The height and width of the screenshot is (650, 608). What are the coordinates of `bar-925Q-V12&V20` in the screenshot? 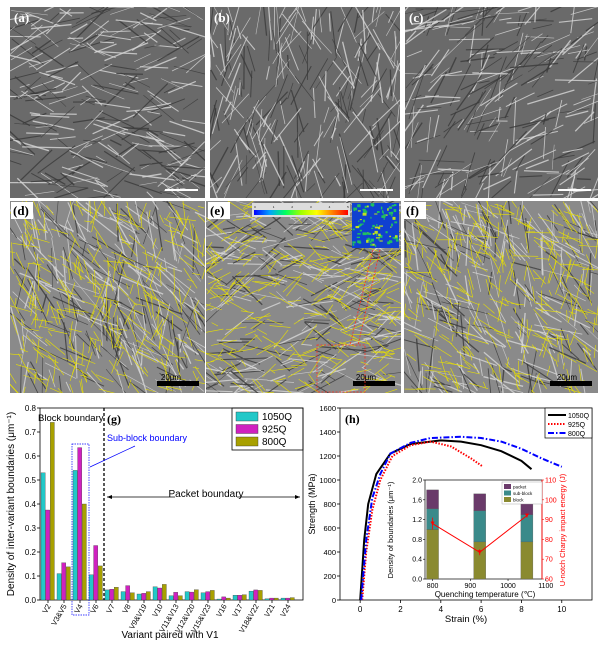 It's located at (191, 596).